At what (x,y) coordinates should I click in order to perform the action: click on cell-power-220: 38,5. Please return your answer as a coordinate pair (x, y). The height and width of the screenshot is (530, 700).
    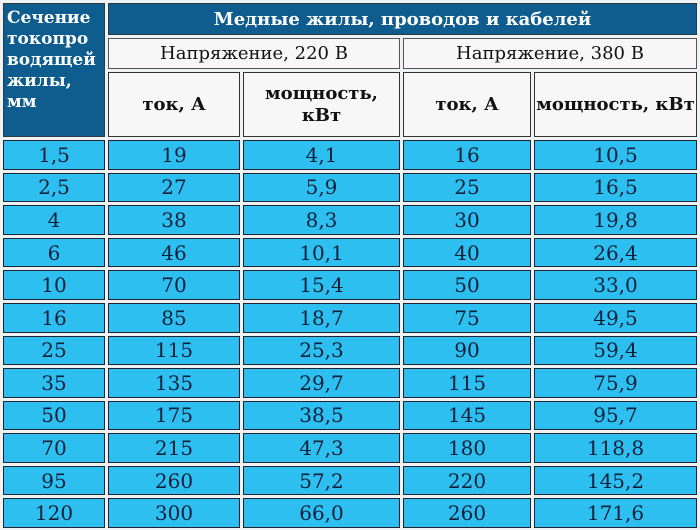
    Looking at the image, I should click on (321, 415).